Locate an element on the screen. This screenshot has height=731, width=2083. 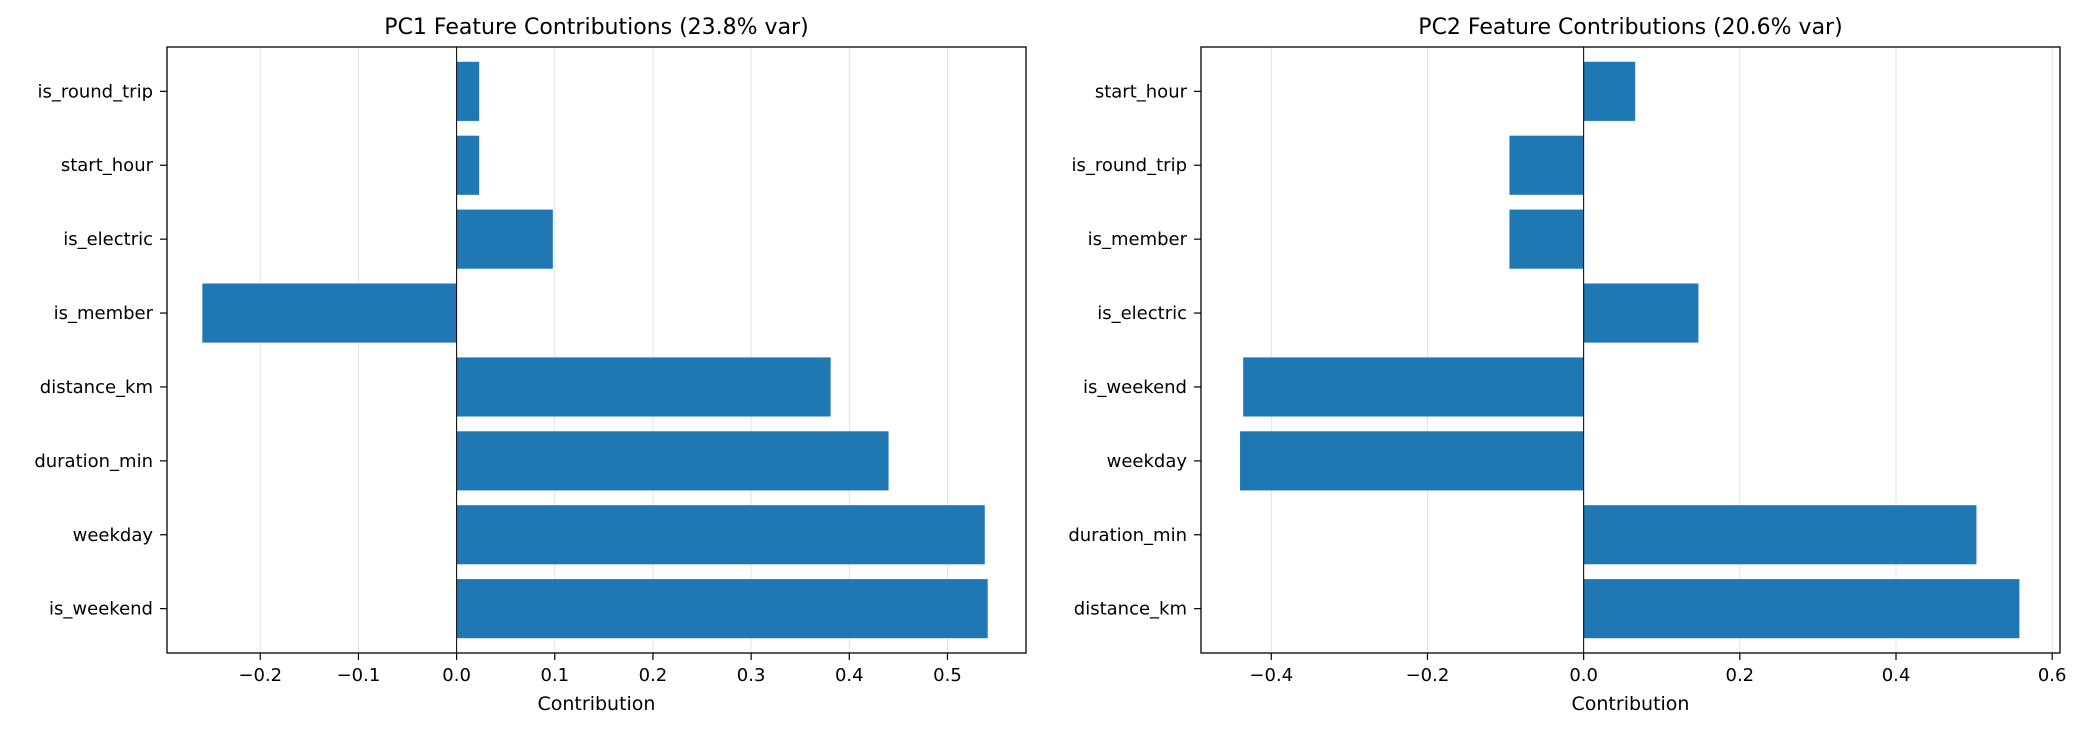
panel-2-title: PC2 Feature Contributions (20.6% var) is located at coordinates (1630, 27).